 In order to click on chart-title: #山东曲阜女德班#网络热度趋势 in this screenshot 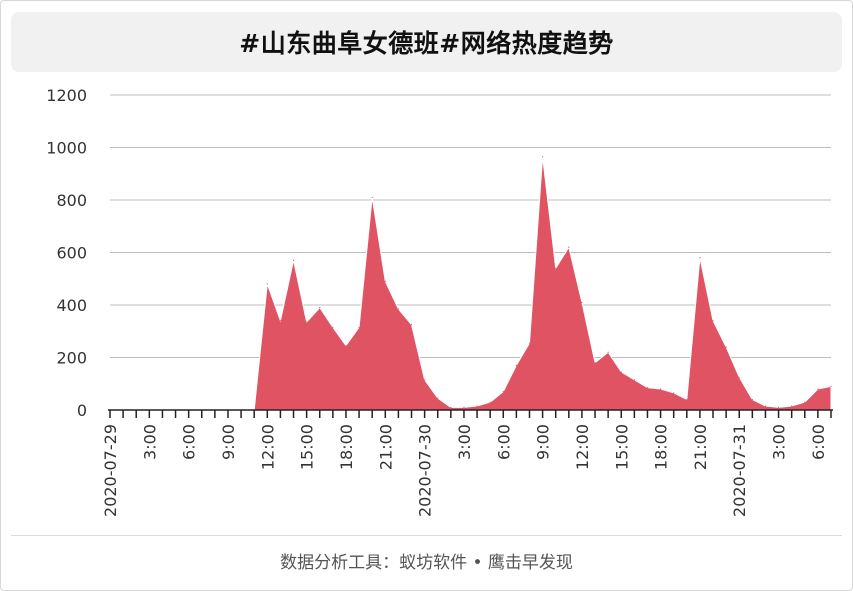, I will do `click(426, 43)`.